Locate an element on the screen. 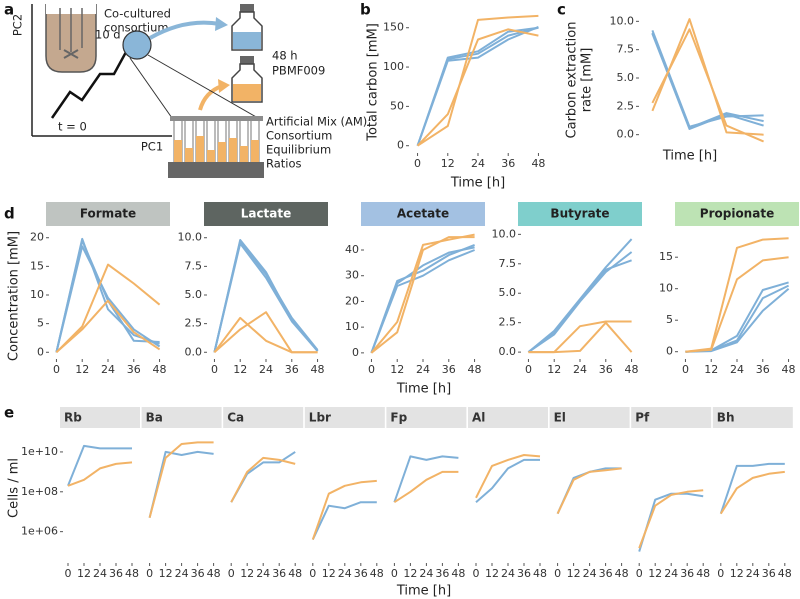 The height and width of the screenshot is (599, 800). y-tick-label: 10.0 is located at coordinates (504, 233).